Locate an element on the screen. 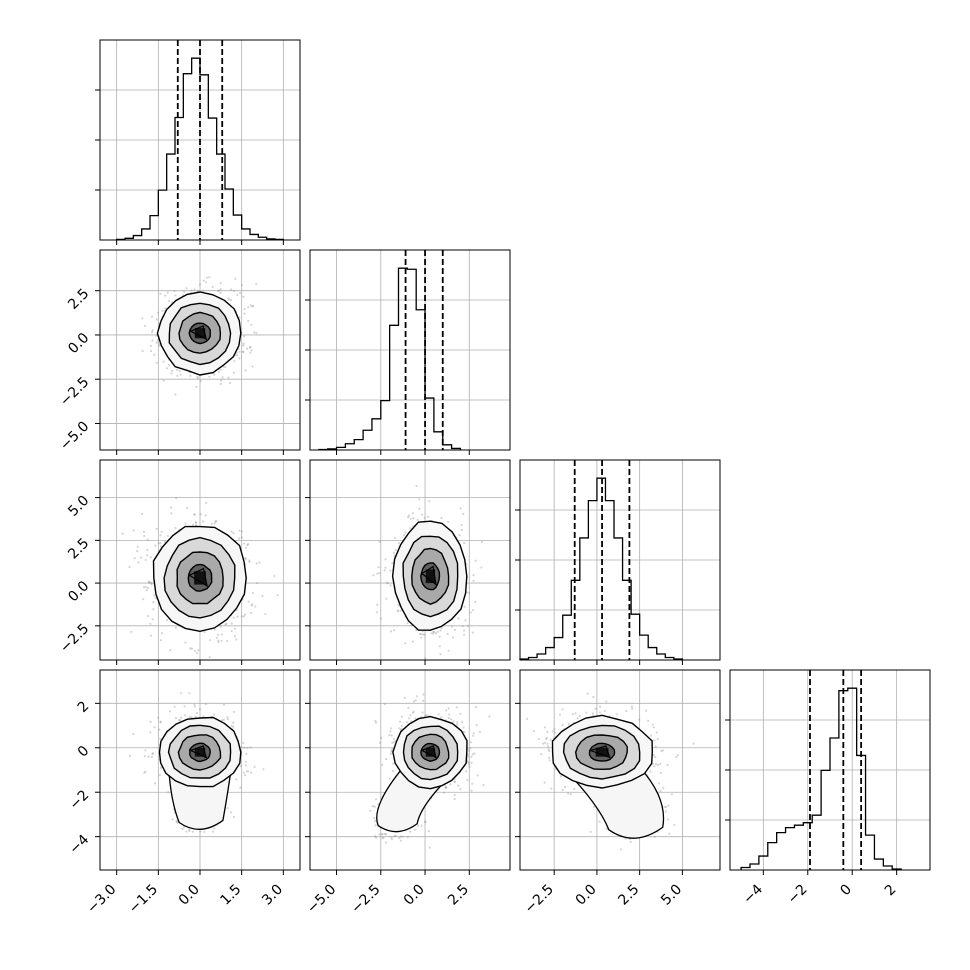 This screenshot has width=970, height=970. density-core is located at coordinates (430, 576).